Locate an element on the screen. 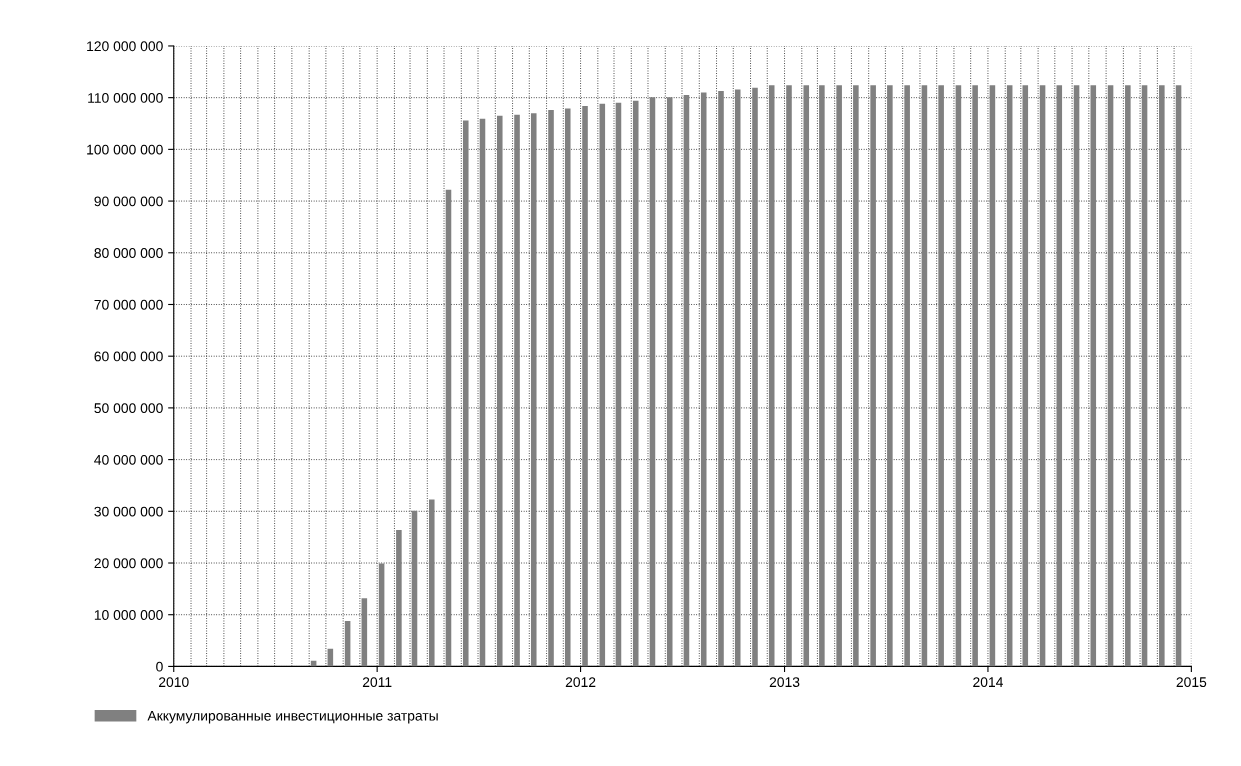 The height and width of the screenshot is (766, 1241). x-tick-label: 2012 is located at coordinates (580, 682).